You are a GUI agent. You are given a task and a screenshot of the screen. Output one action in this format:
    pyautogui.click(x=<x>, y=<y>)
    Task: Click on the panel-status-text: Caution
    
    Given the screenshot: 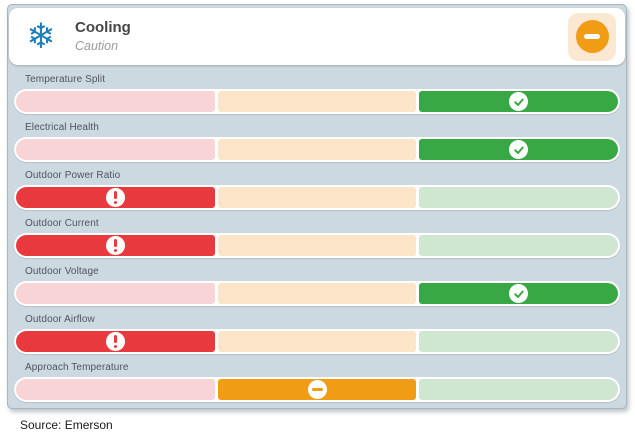 What is the action you would take?
    pyautogui.click(x=97, y=46)
    